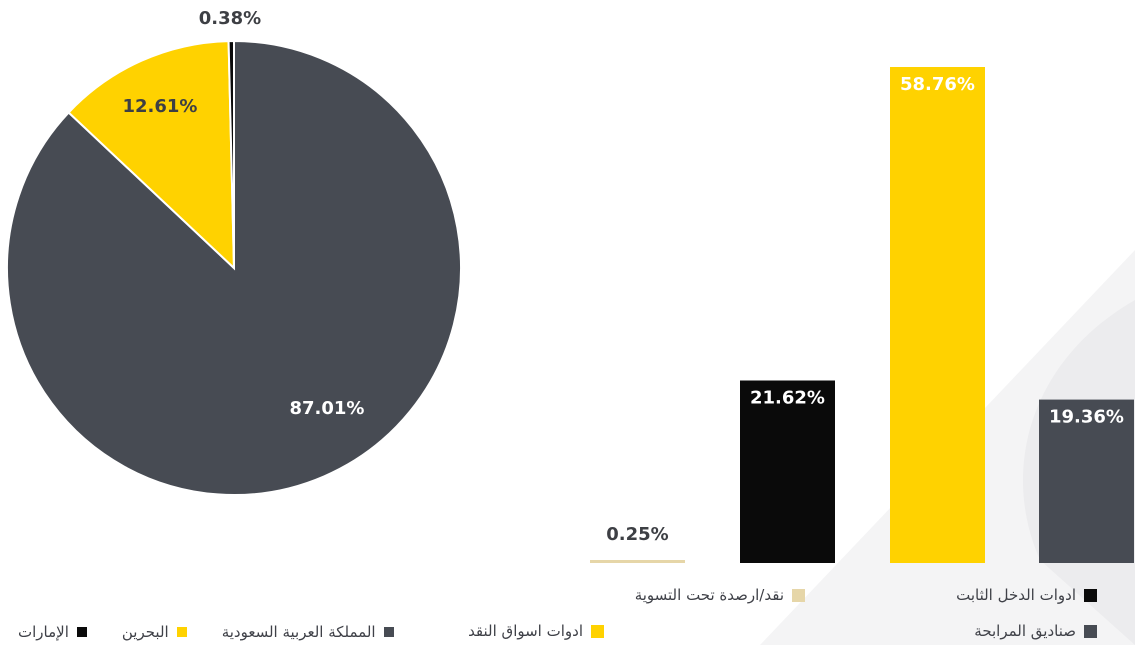 The width and height of the screenshot is (1135, 645). I want to click on legend-swatch-bahrain, so click(181, 632).